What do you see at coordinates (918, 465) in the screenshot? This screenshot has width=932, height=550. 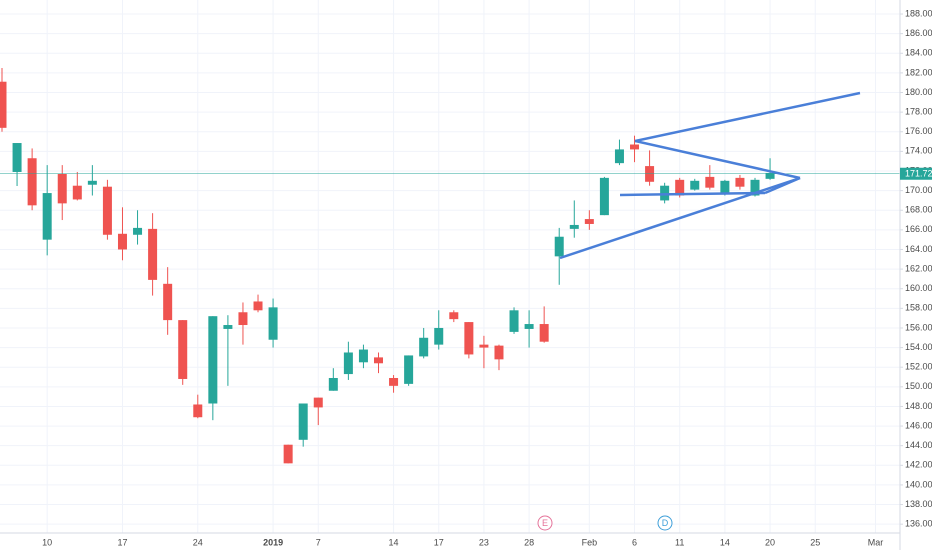 I see `y-tick-label: 142.00` at bounding box center [918, 465].